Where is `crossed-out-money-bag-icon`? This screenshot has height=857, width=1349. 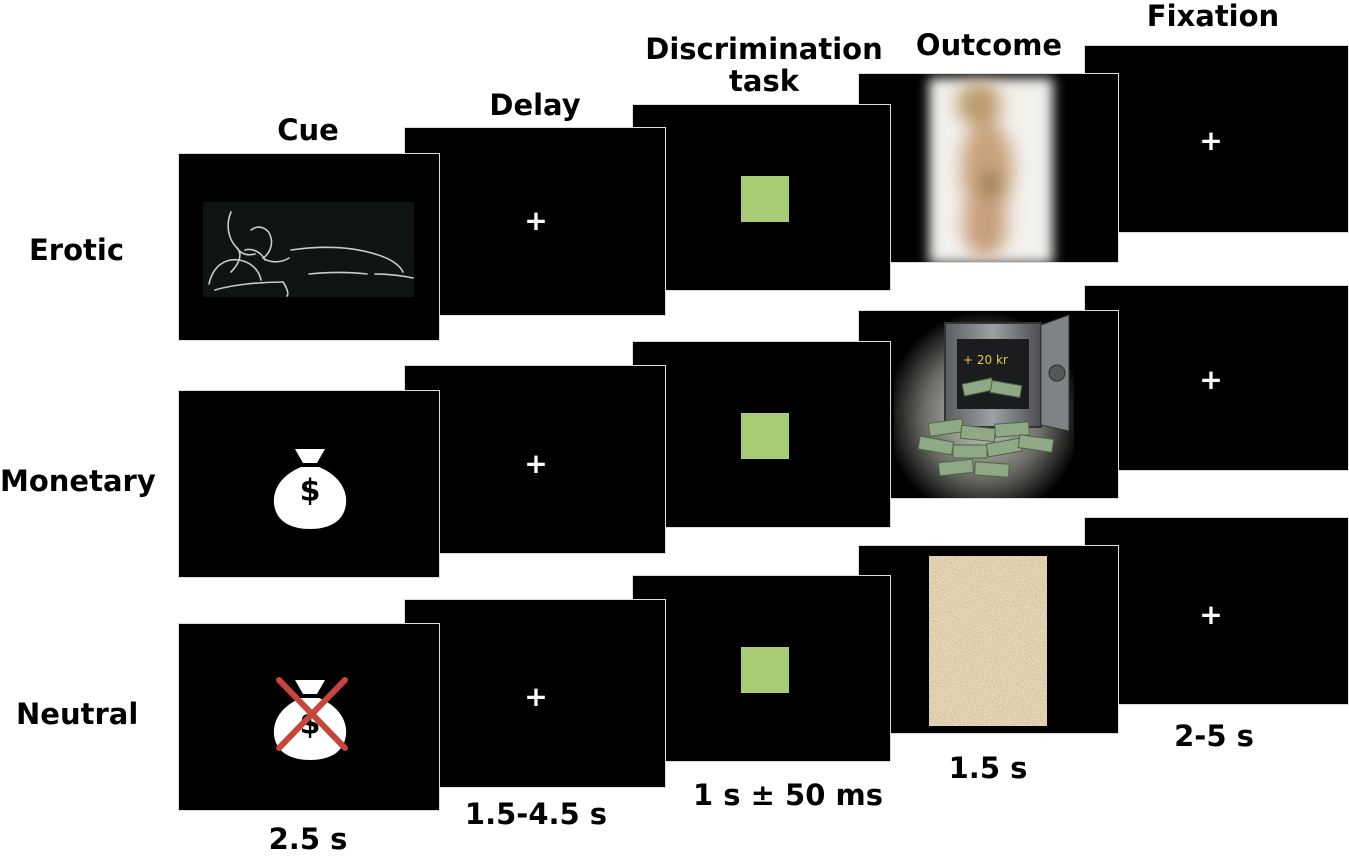
crossed-out-money-bag-icon is located at coordinates (310, 720).